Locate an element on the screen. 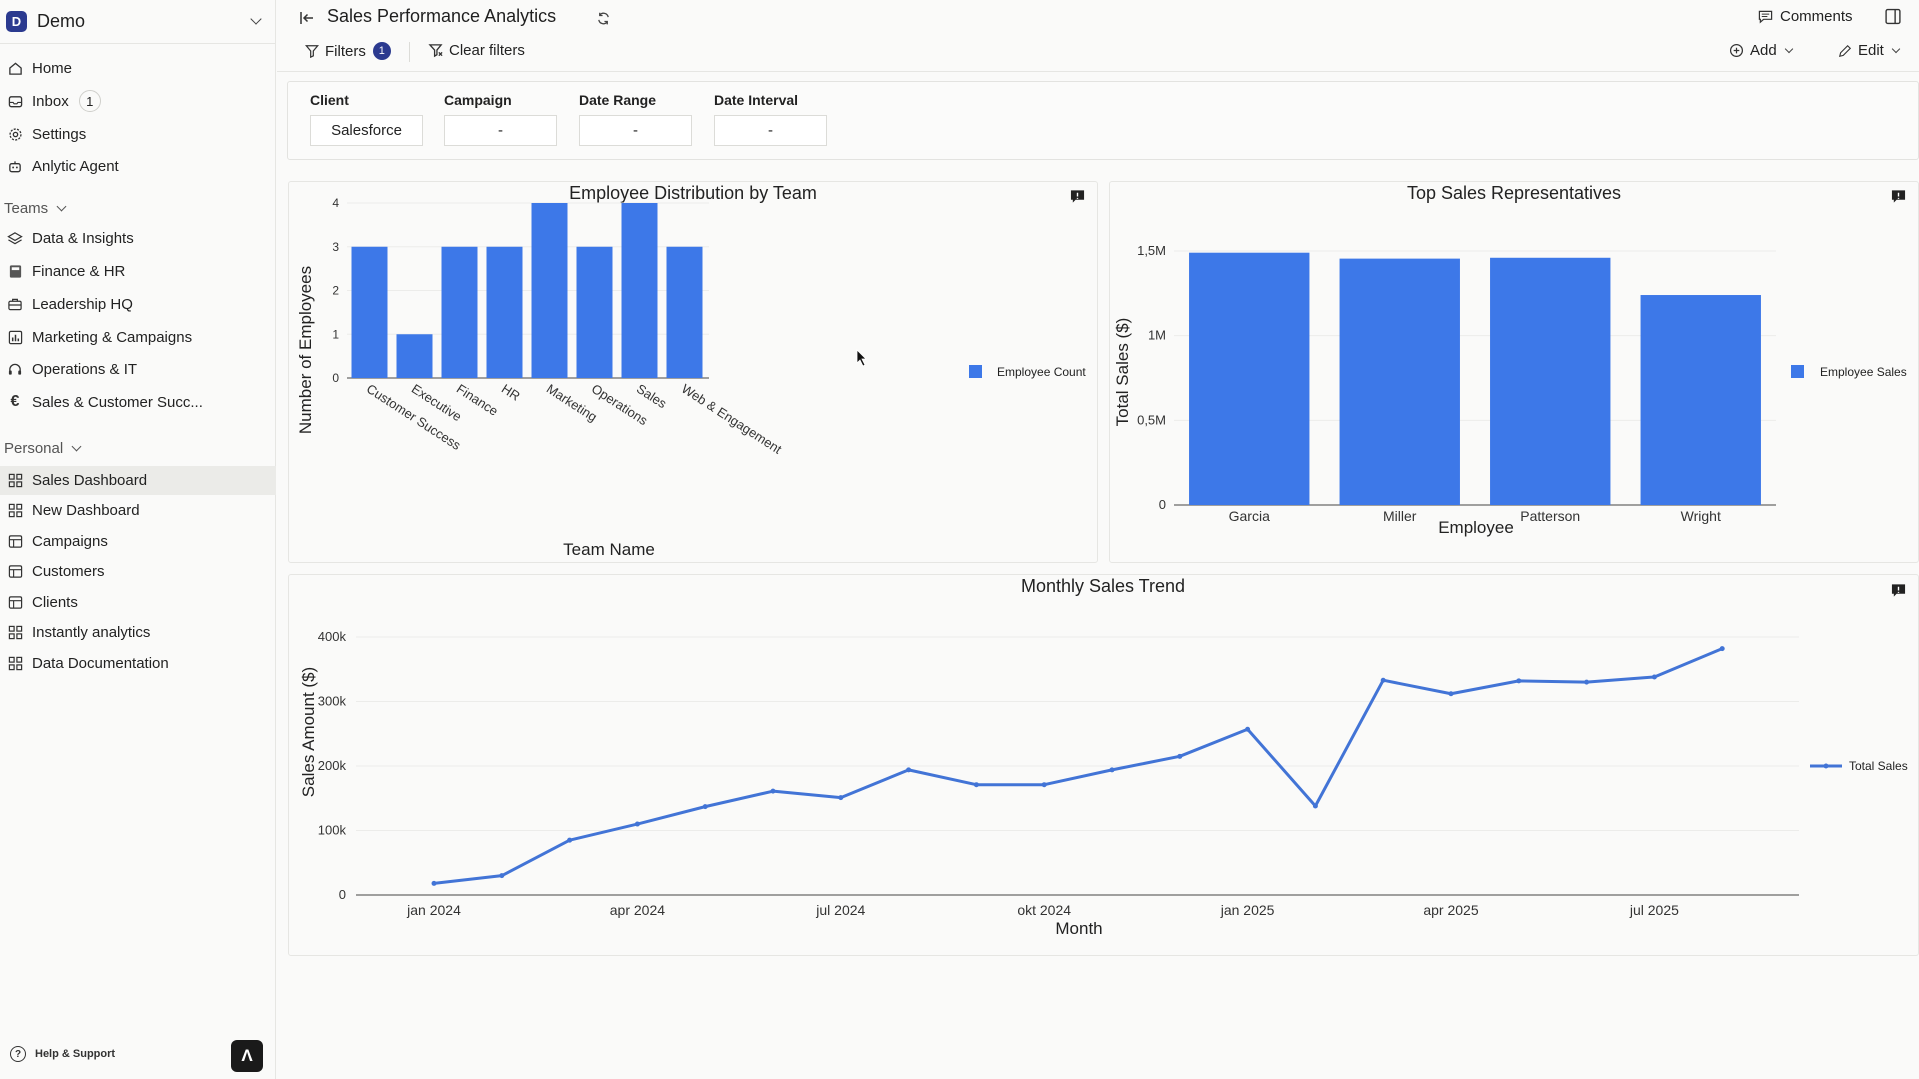  personal-item-instantly: Instantly analytics is located at coordinates (138, 632).